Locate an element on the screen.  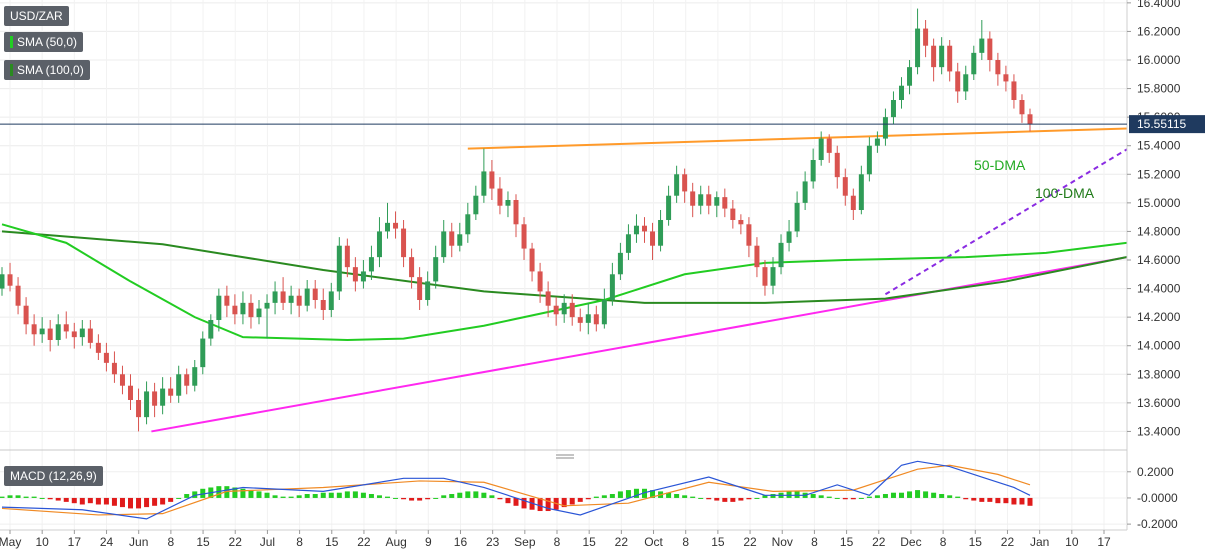
symbol-label: USD/ZAR is located at coordinates (36, 16).